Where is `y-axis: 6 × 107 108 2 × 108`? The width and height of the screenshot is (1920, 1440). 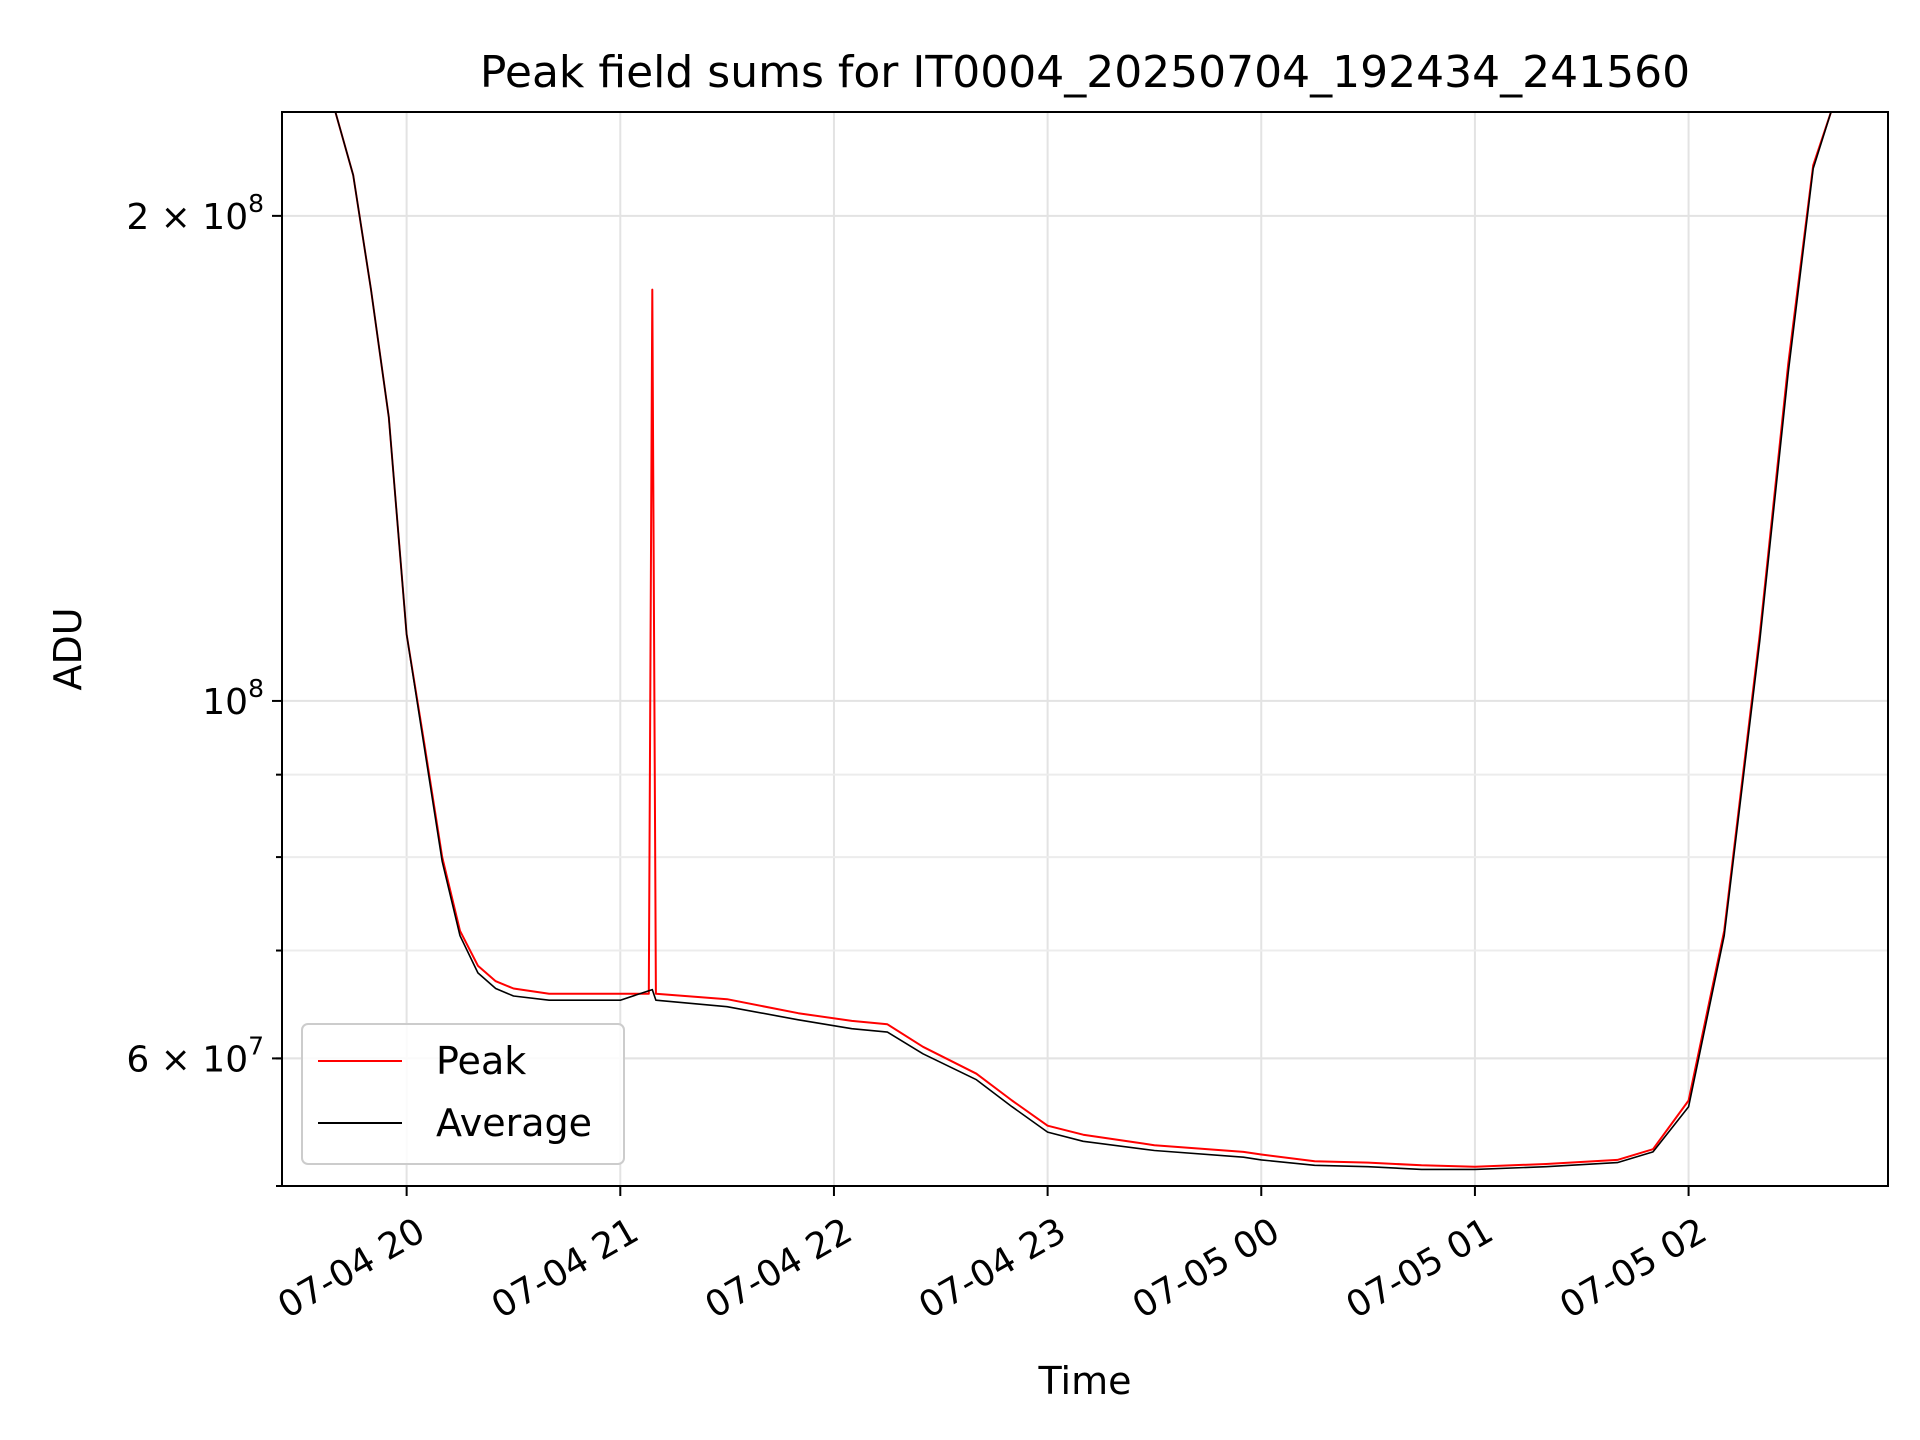 y-axis: 6 × 107 108 2 × 108 is located at coordinates (204, 688).